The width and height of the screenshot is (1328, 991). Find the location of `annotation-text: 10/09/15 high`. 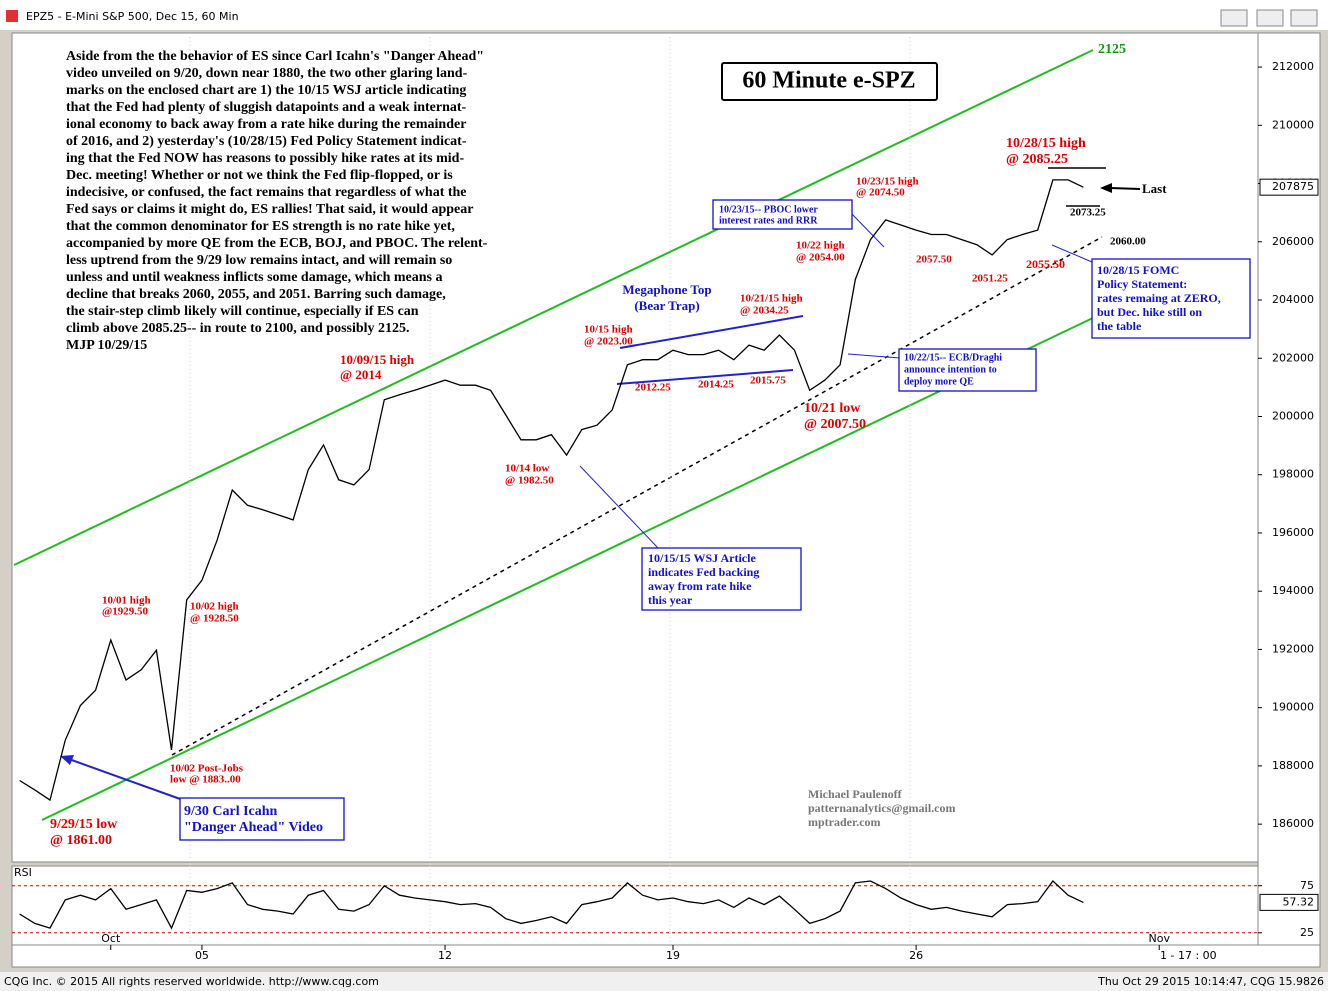

annotation-text: 10/09/15 high is located at coordinates (377, 359).